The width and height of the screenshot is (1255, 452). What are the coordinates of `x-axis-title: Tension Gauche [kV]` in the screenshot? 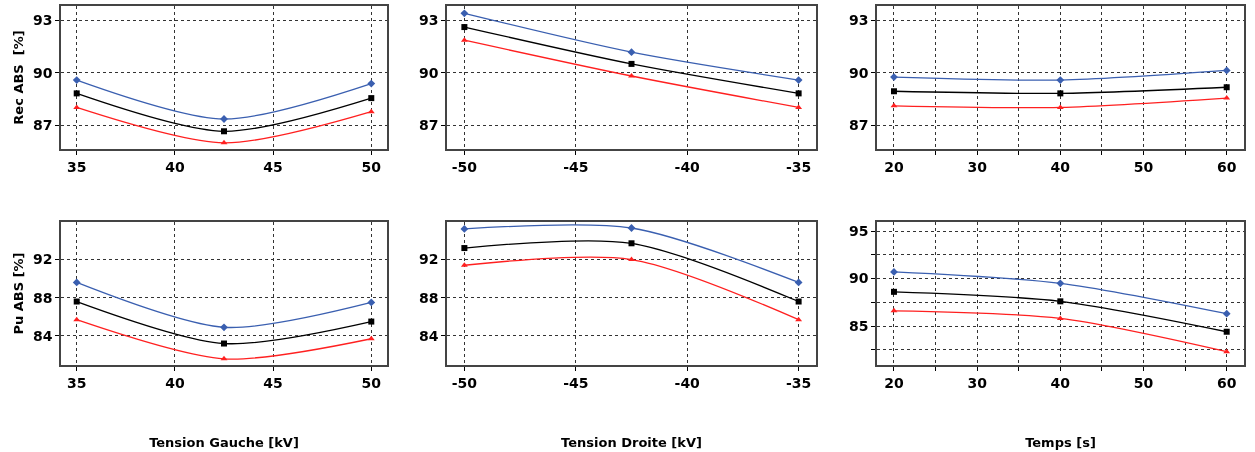 It's located at (224, 442).